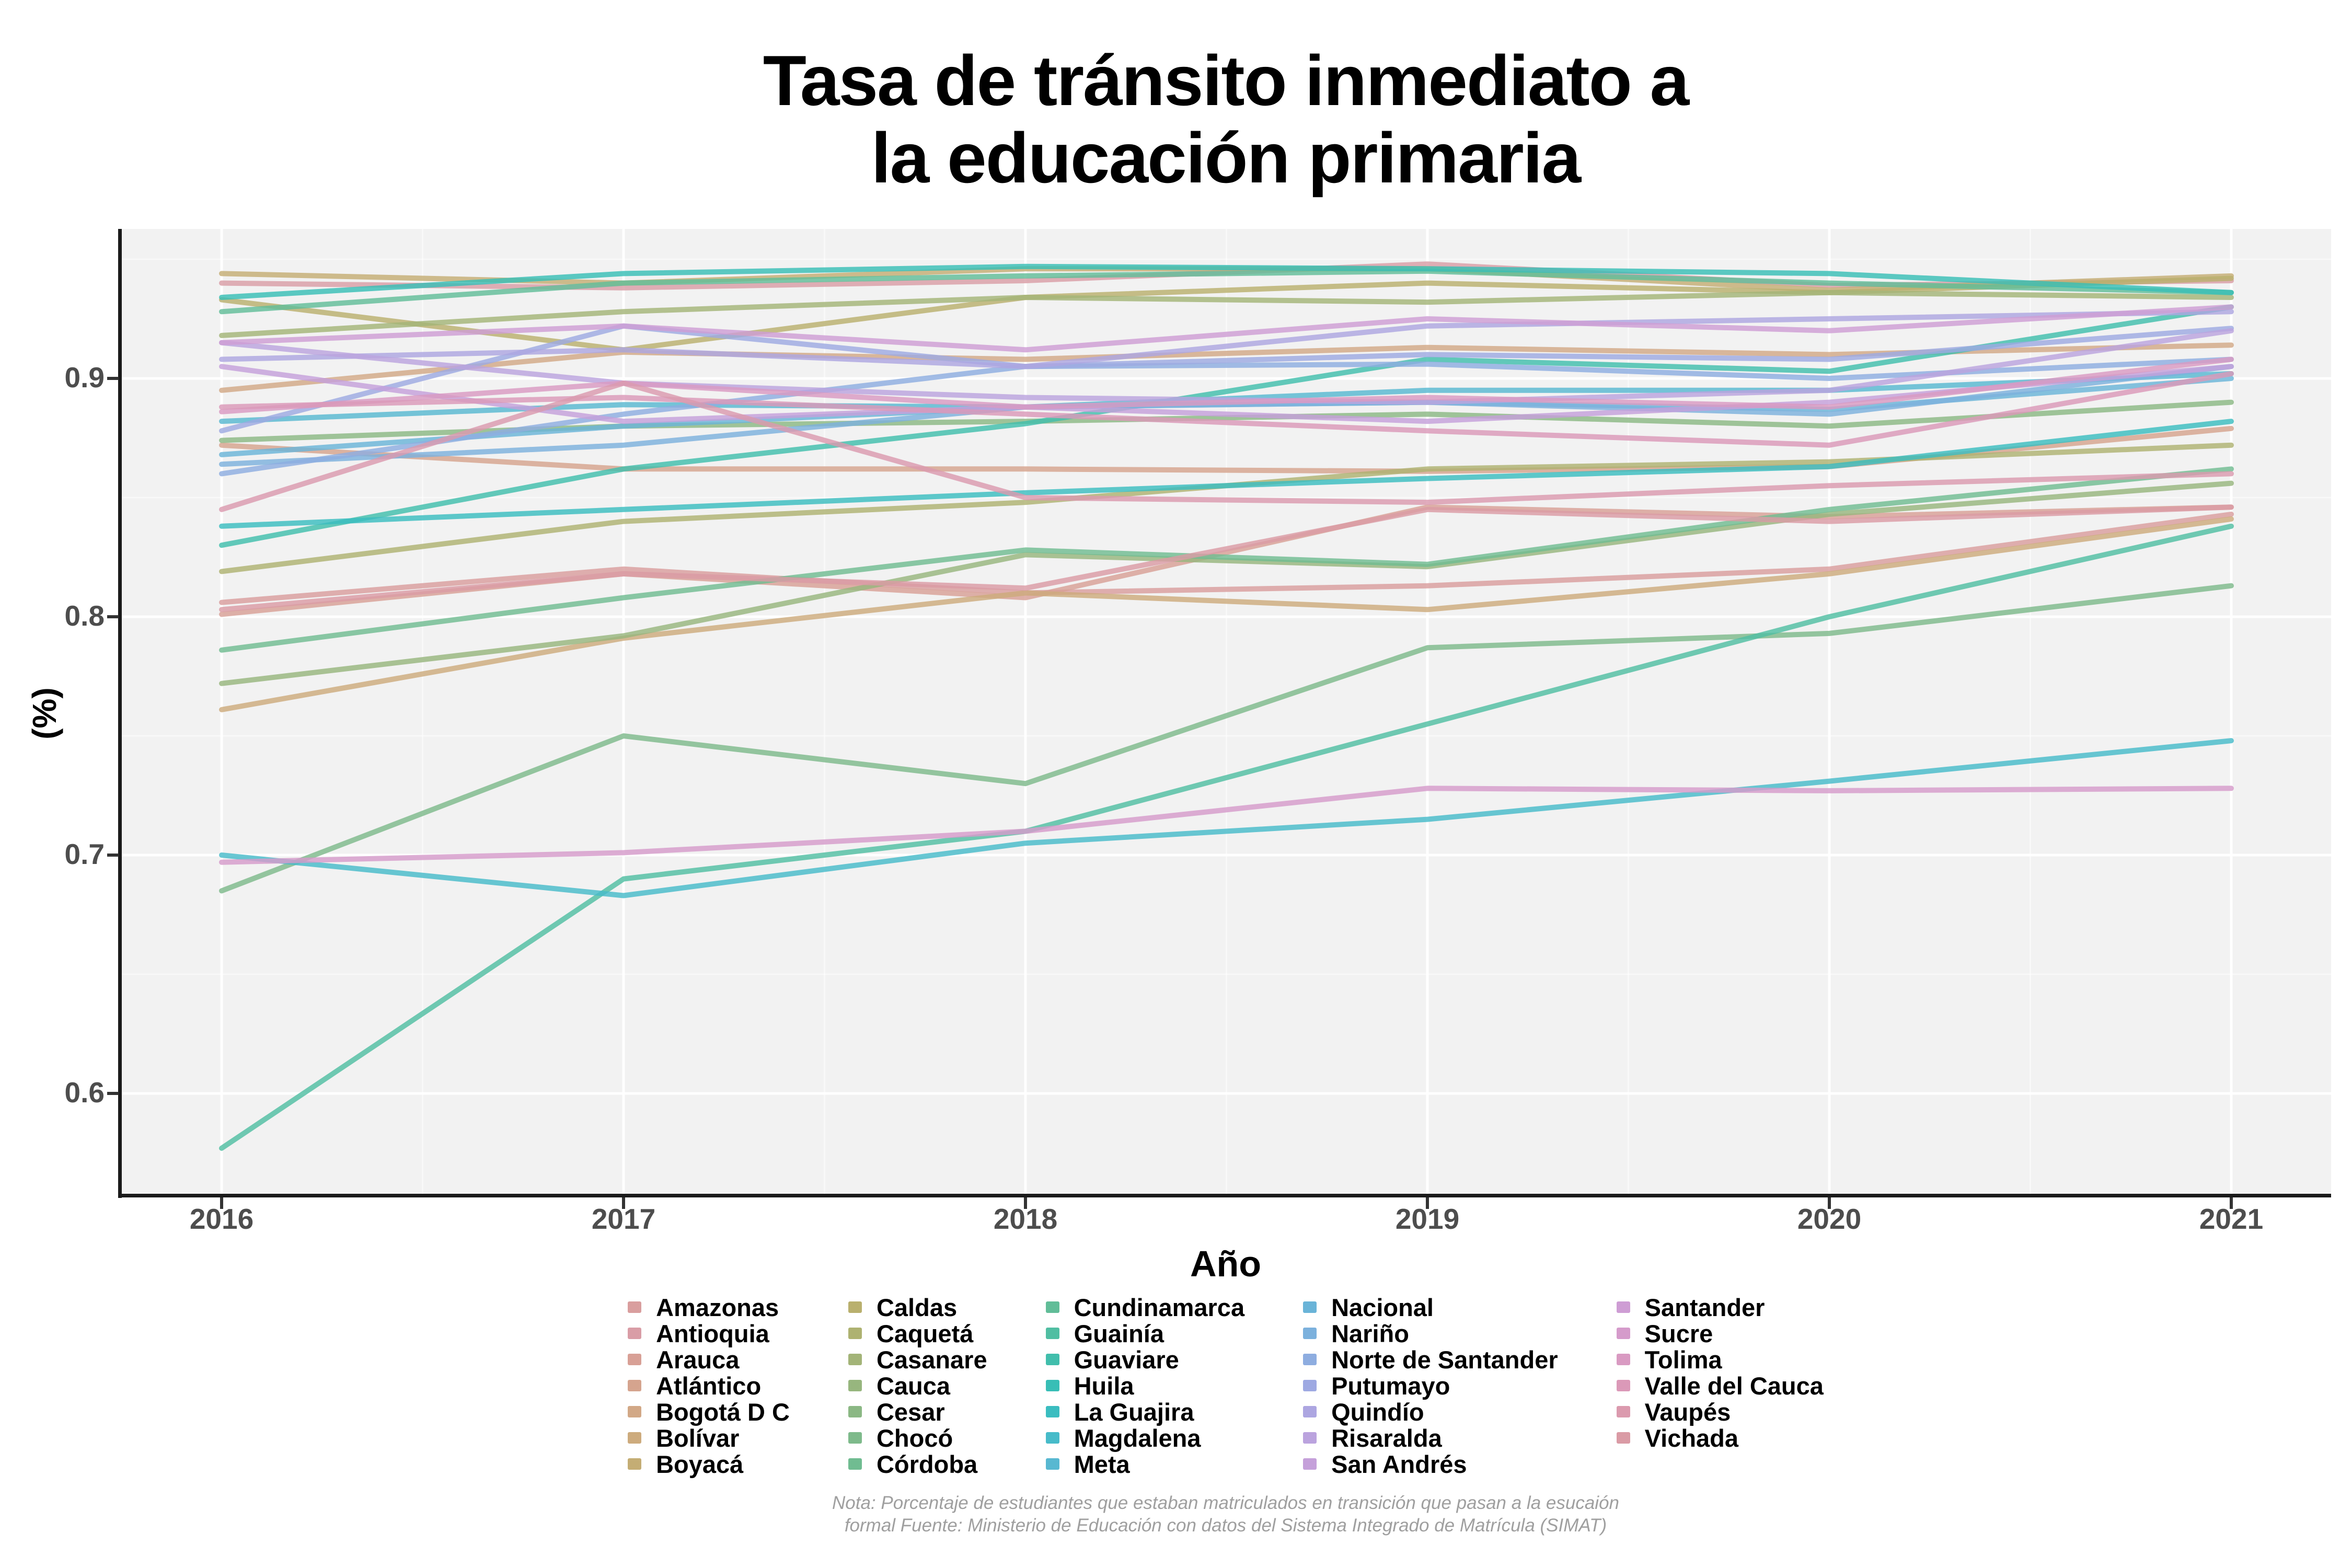 The height and width of the screenshot is (1568, 2352). Describe the element at coordinates (709, 1307) in the screenshot. I see `legend-item-amazonas: Amazonas` at that location.